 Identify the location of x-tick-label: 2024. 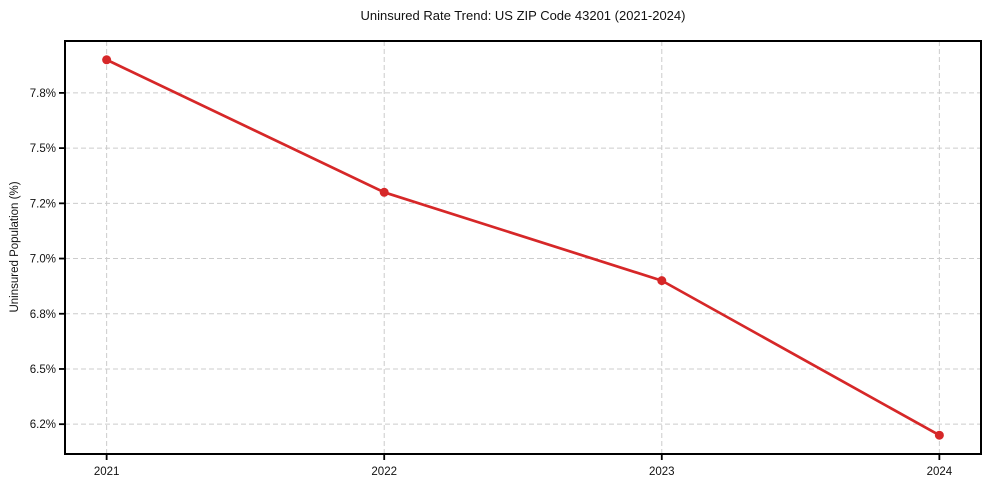
(940, 472).